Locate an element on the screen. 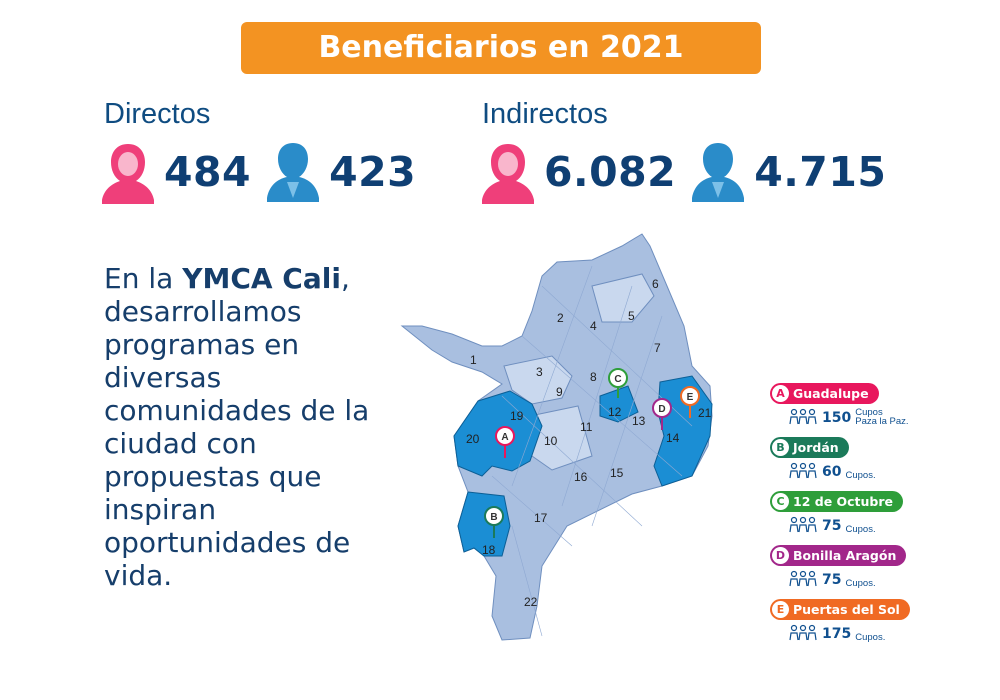 The height and width of the screenshot is (700, 1000). legend-cupos: 150 Cupos Paza la Paz. is located at coordinates (848, 417).